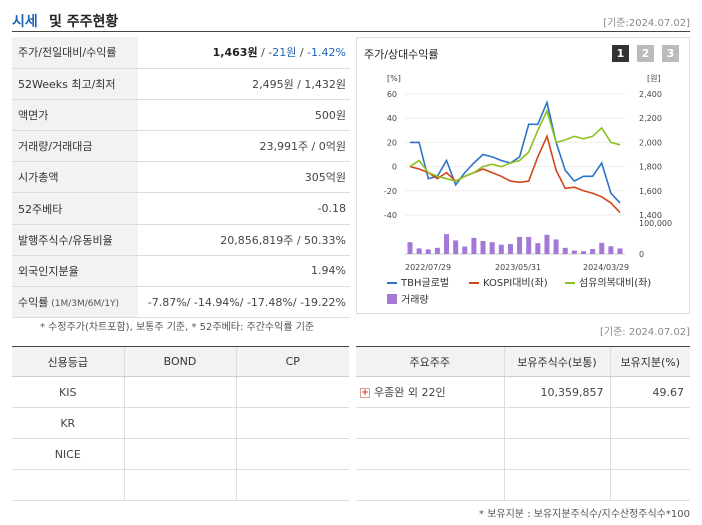  What do you see at coordinates (75, 240) in the screenshot?
I see `row-label: 발행주식수/유동비율` at bounding box center [75, 240].